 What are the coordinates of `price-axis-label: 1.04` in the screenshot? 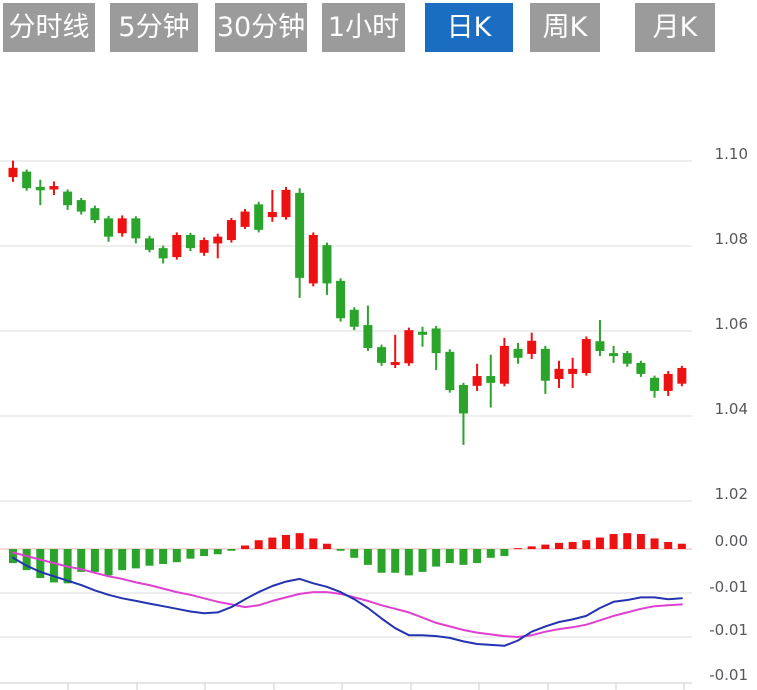 It's located at (731, 409).